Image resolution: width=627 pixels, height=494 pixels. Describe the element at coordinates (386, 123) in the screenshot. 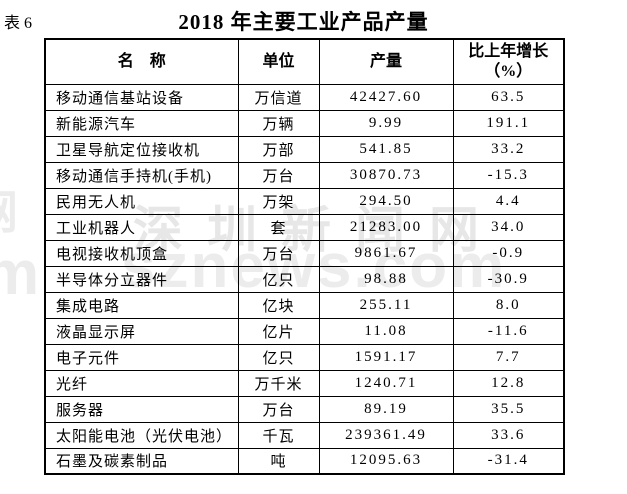

I see `product-output-cell: 9.99` at that location.